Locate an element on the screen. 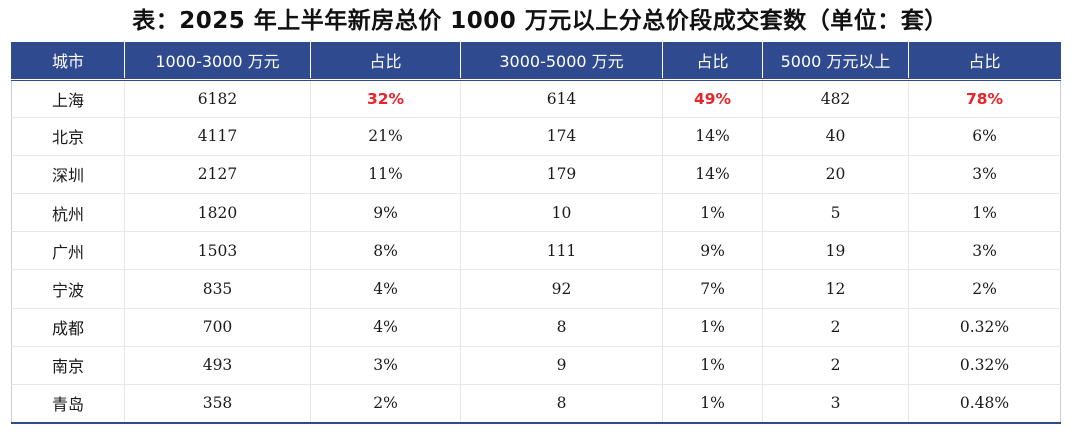  share-cell: 0.48% is located at coordinates (984, 404).